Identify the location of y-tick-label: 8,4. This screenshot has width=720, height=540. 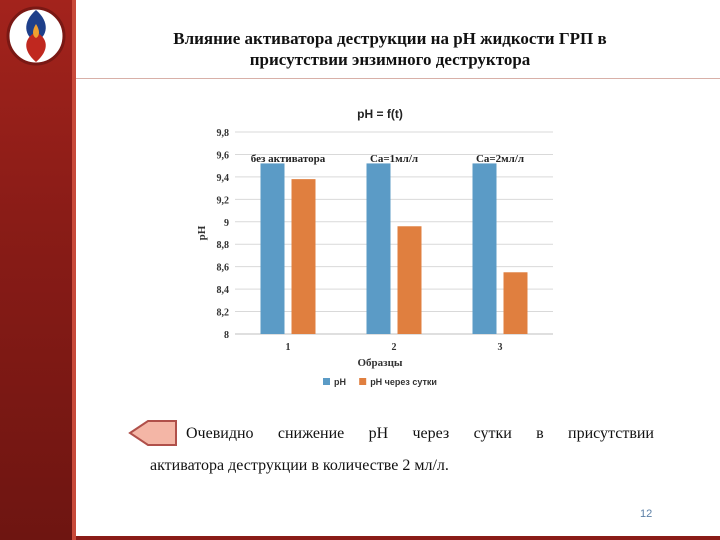
(223, 290).